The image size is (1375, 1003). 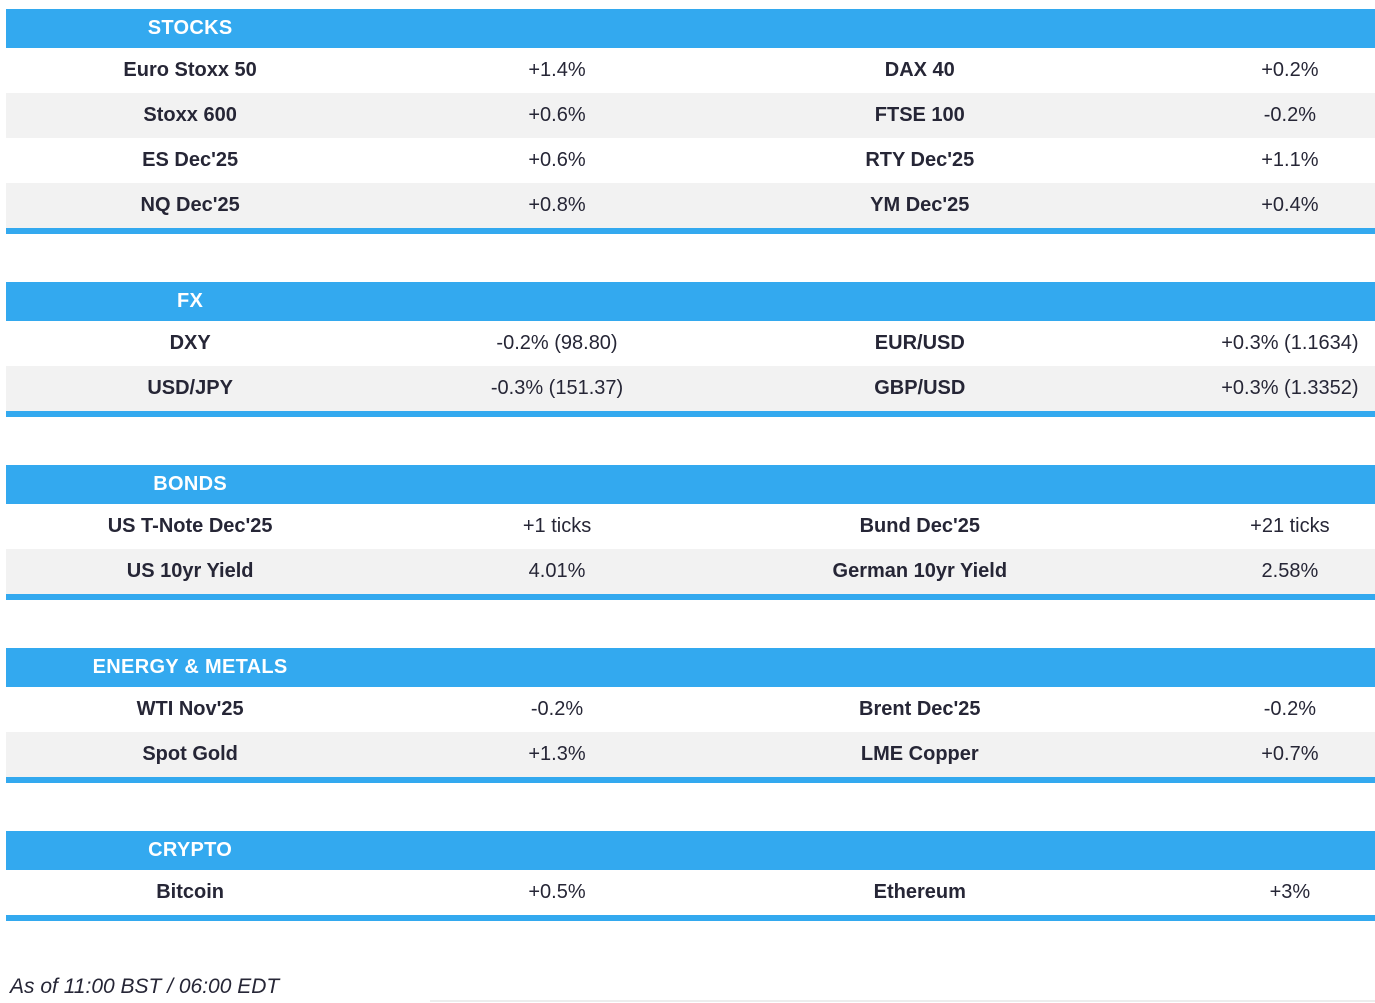 I want to click on instrument-label: EUR/USD, so click(x=919, y=343).